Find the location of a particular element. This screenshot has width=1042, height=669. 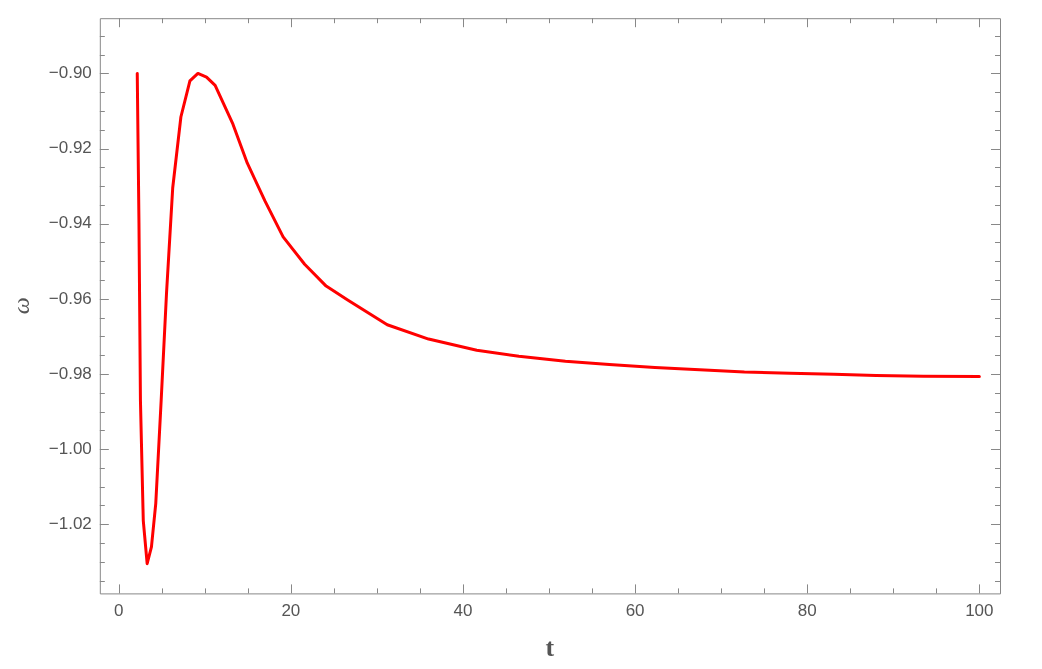

y-tick-label: −0.98 is located at coordinates (70, 373).